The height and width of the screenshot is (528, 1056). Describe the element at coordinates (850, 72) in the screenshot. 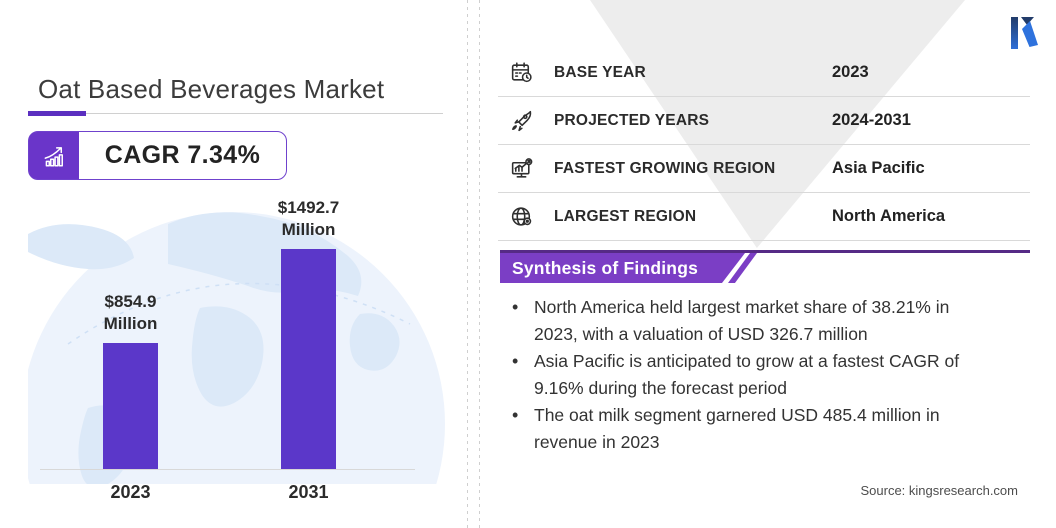

I see `row-value: 2023` at that location.